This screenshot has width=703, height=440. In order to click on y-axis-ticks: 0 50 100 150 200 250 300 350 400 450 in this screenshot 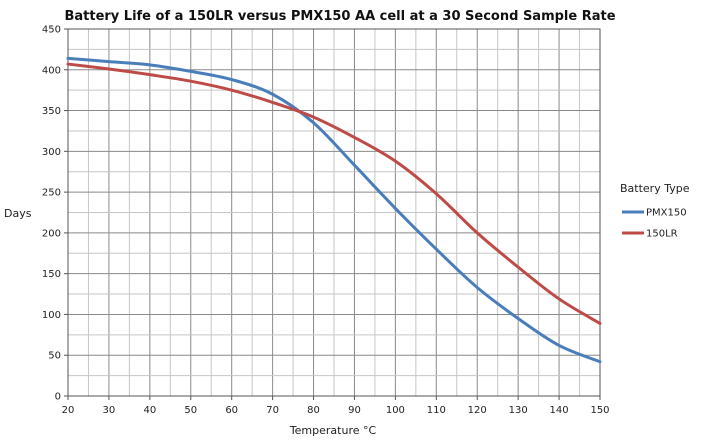, I will do `click(55, 214)`.